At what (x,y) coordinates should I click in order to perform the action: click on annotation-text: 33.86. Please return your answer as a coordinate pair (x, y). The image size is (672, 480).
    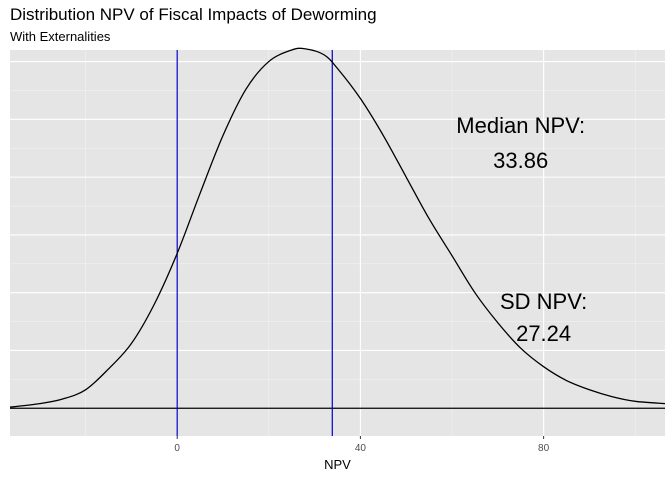
    Looking at the image, I should click on (520, 160).